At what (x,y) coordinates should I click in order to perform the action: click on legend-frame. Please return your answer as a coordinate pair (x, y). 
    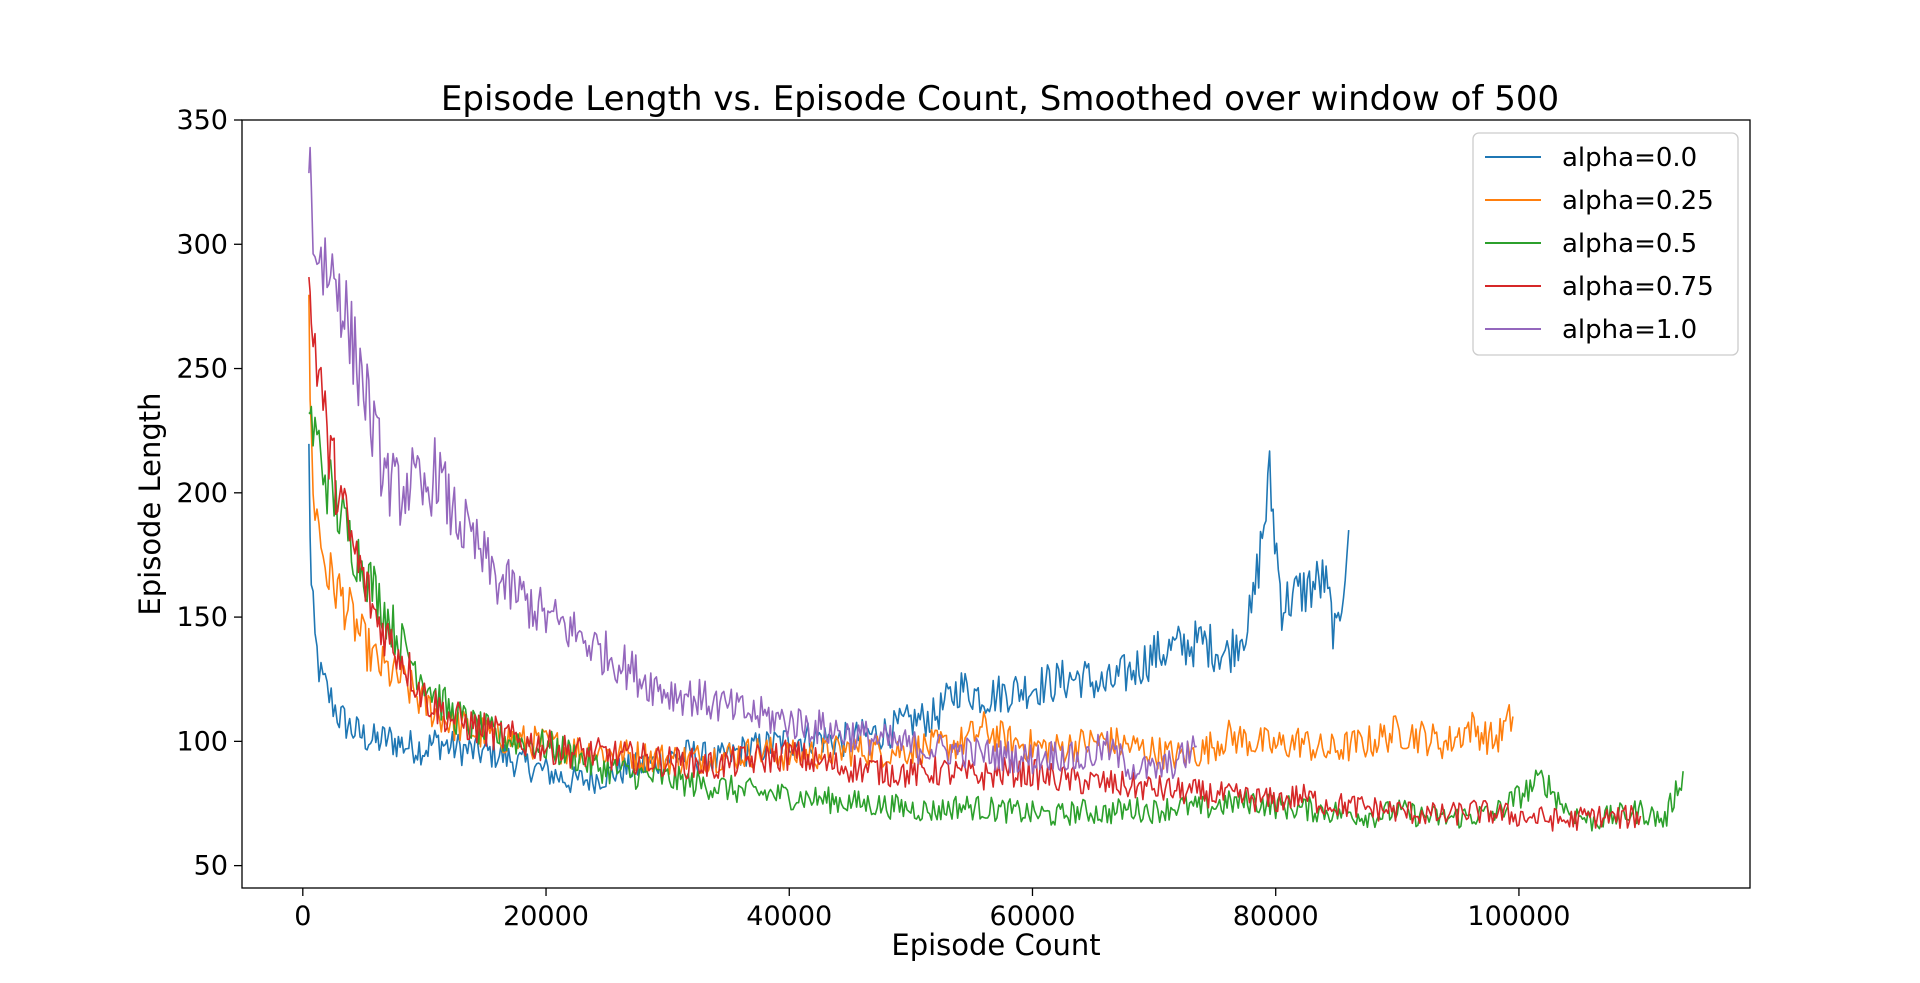
    Looking at the image, I should click on (1605, 244).